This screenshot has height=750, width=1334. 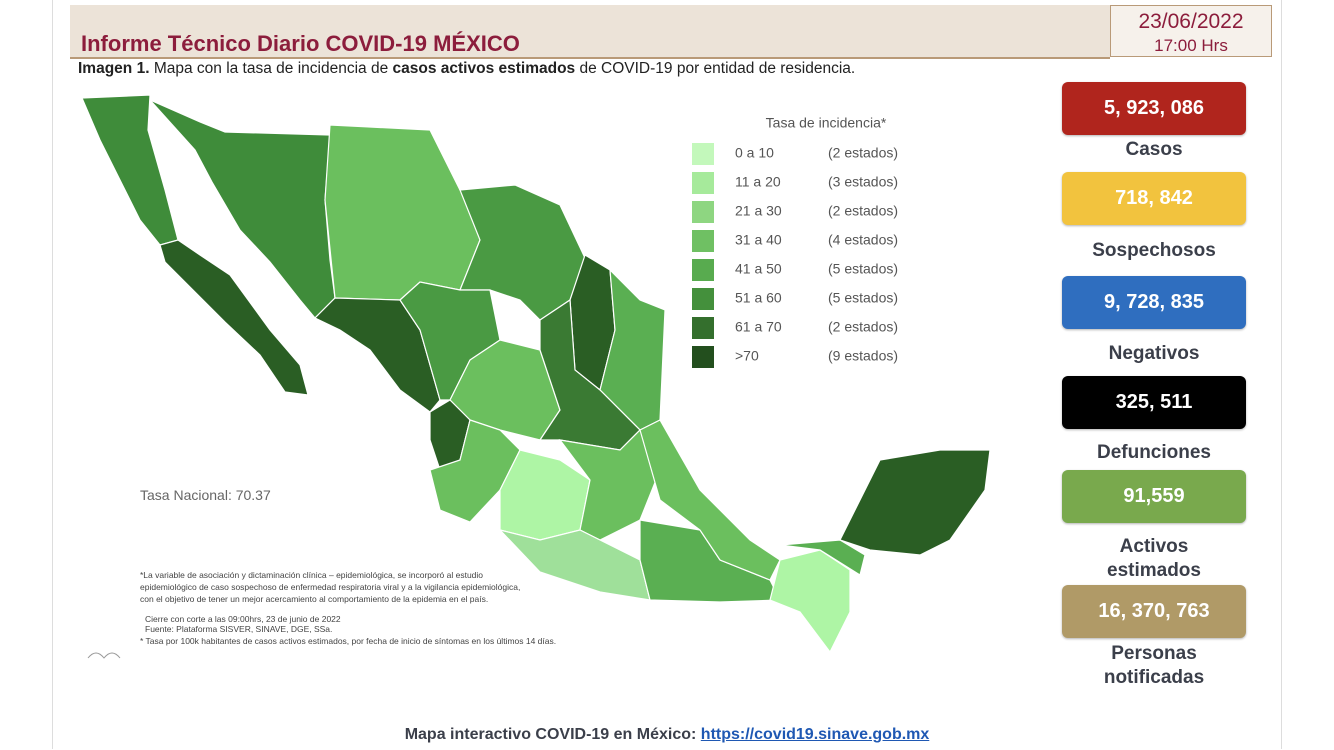 I want to click on legend-range: 61 a 70, so click(x=758, y=327).